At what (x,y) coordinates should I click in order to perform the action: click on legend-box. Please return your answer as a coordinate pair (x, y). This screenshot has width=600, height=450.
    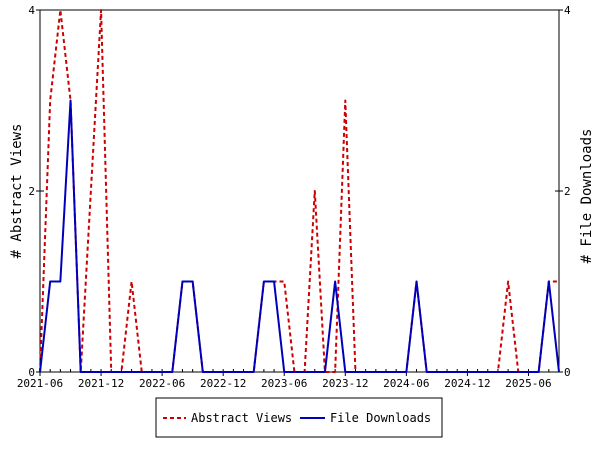
    Looking at the image, I should click on (299, 417).